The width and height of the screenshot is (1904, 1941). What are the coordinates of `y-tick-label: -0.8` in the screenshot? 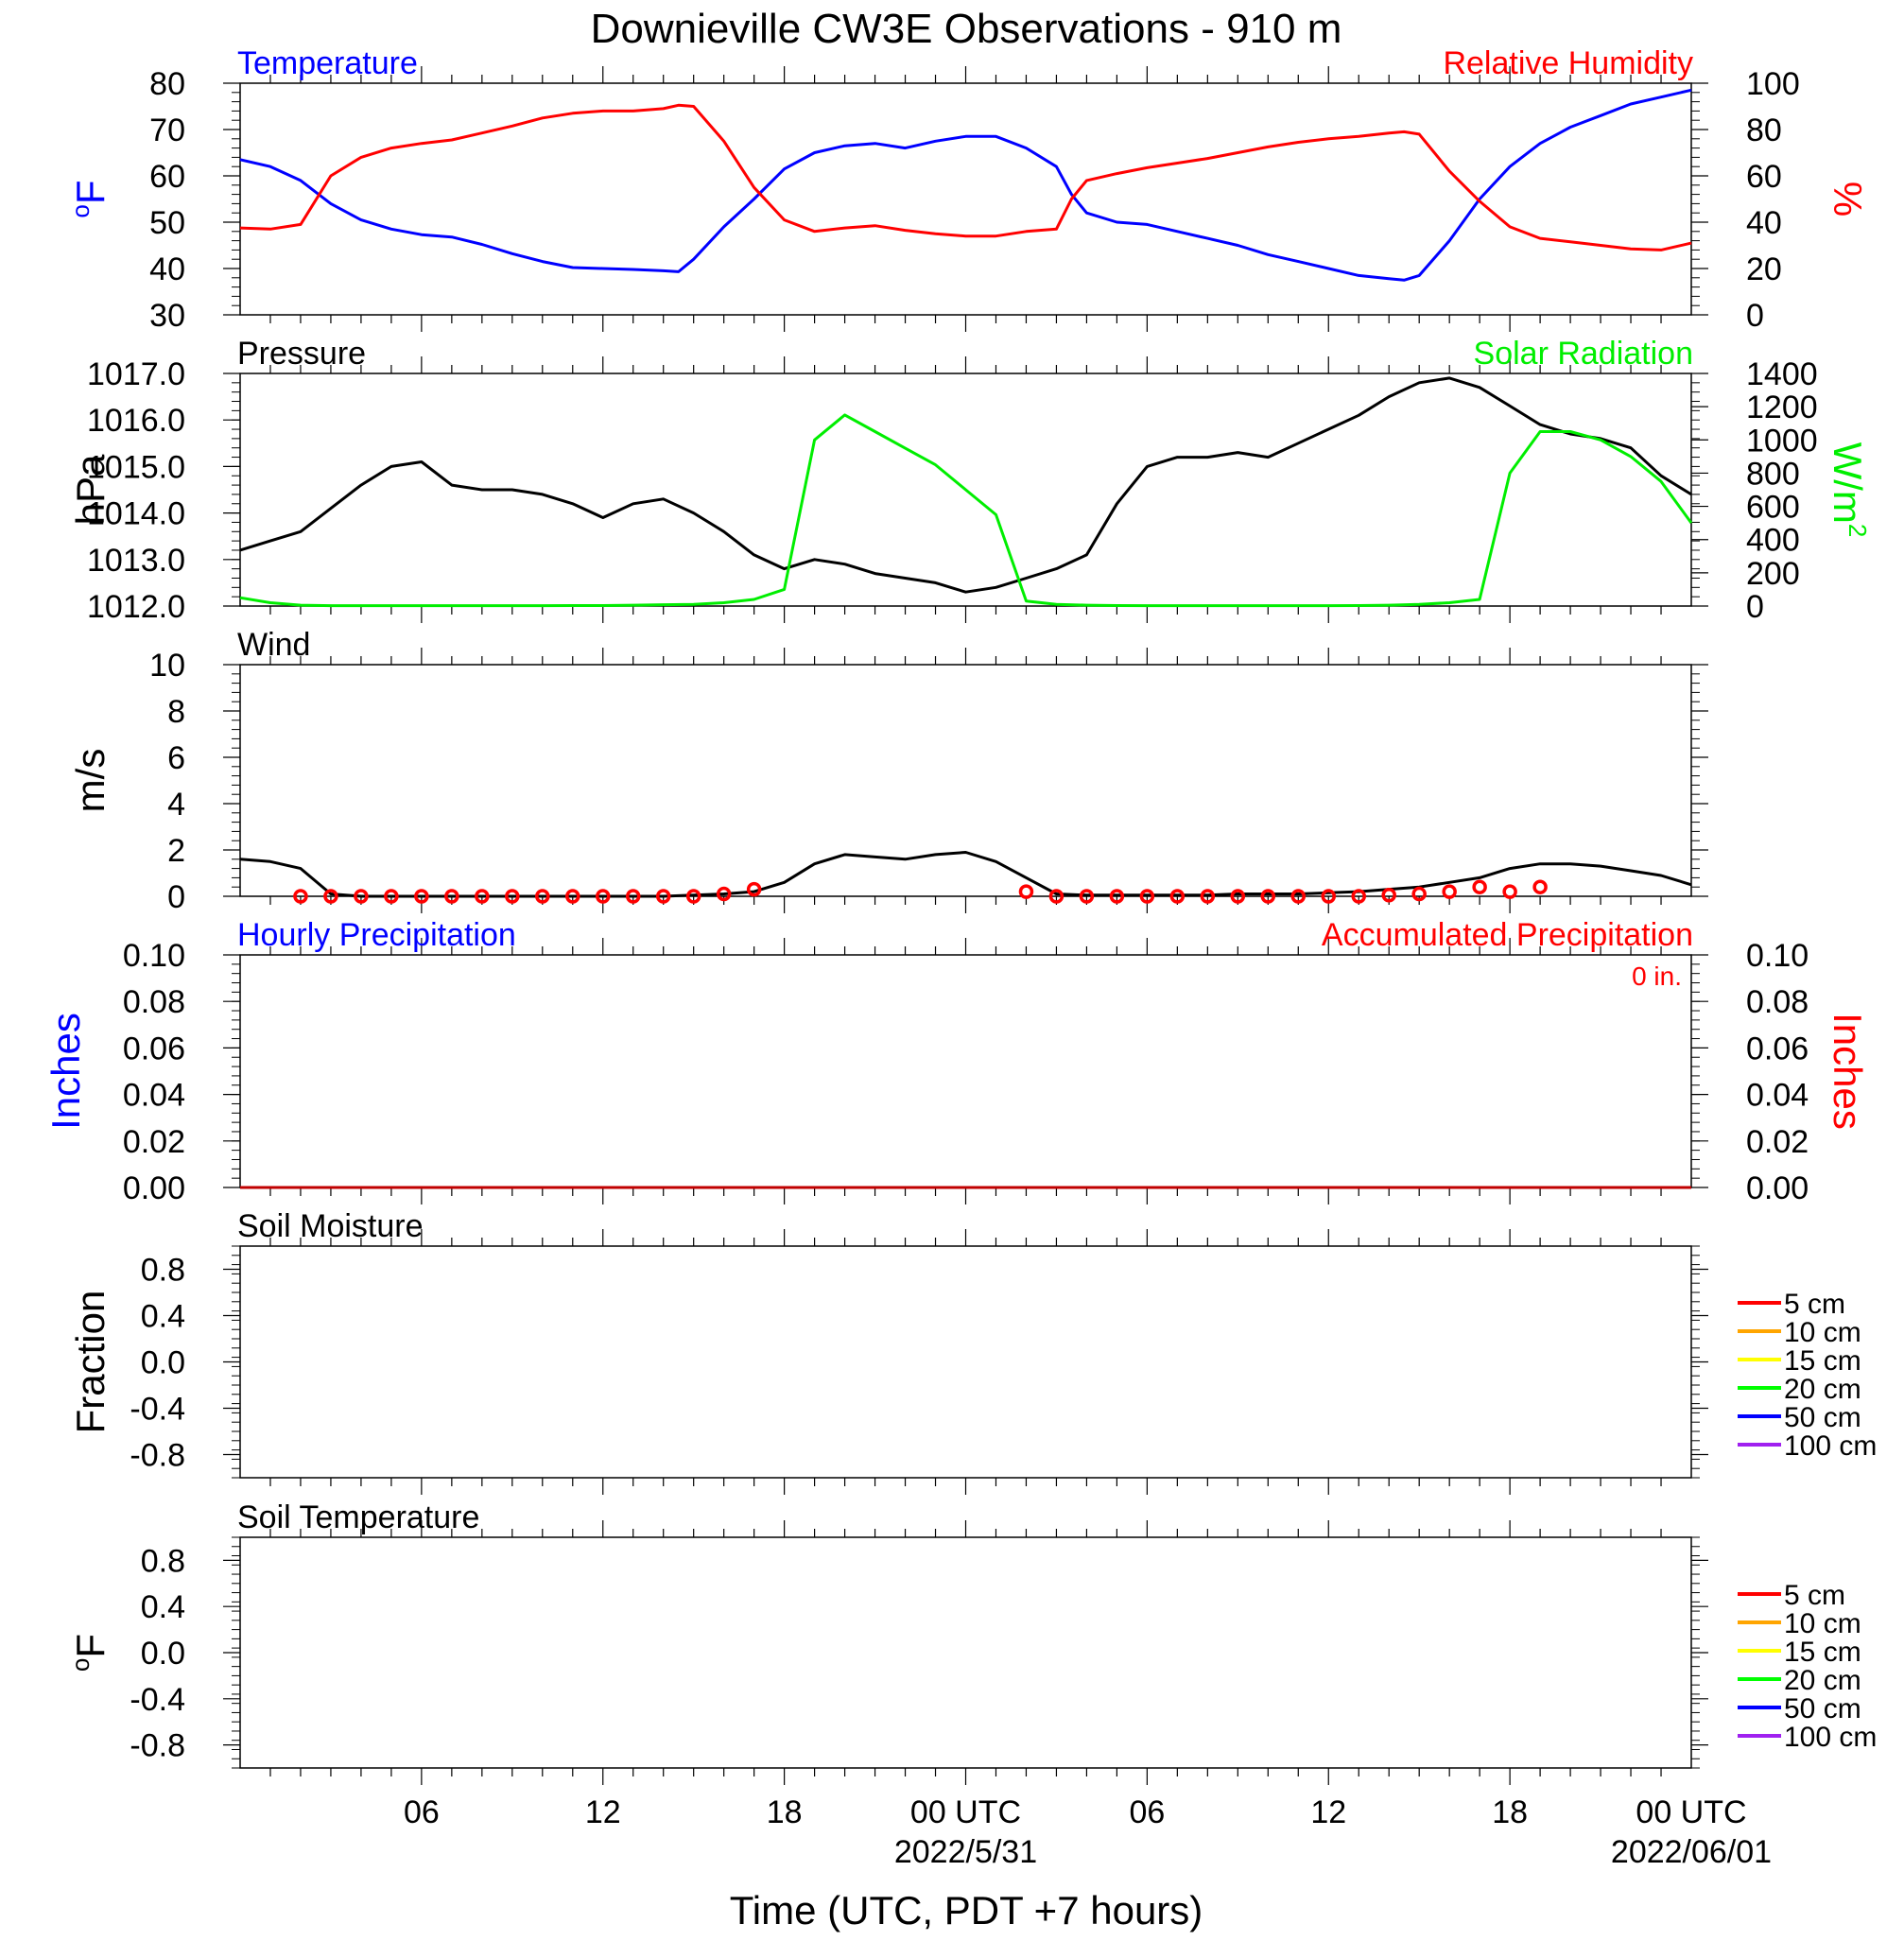 It's located at (157, 1456).